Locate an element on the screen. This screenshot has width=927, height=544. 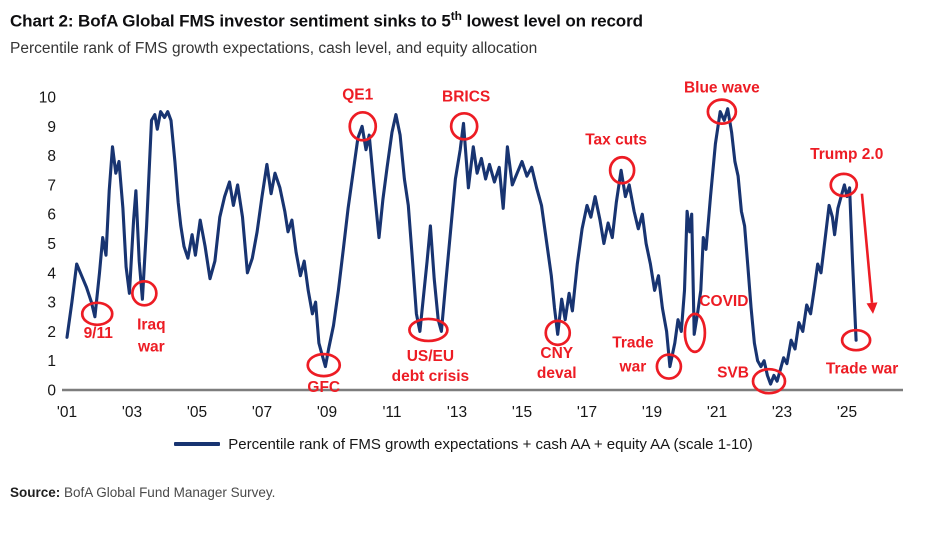
y-tick-label: 2 is located at coordinates (51, 332).